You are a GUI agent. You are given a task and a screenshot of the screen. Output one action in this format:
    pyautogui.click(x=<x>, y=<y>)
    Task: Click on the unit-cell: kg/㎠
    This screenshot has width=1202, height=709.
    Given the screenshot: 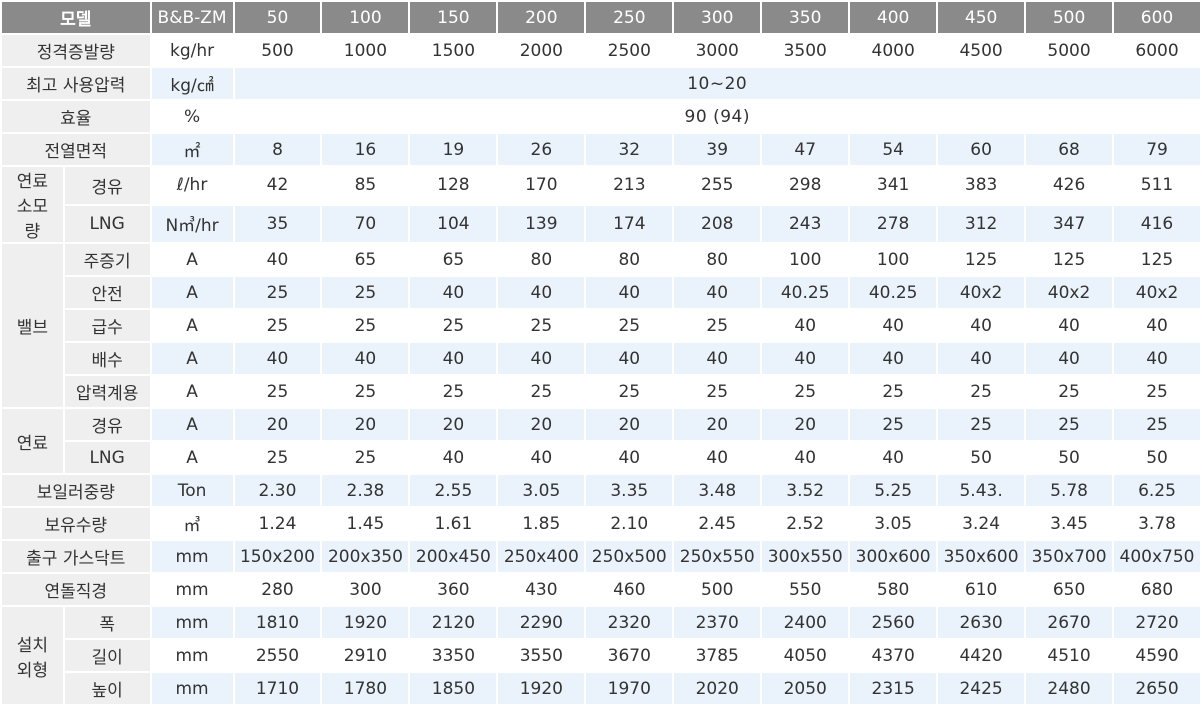 What is the action you would take?
    pyautogui.click(x=192, y=83)
    